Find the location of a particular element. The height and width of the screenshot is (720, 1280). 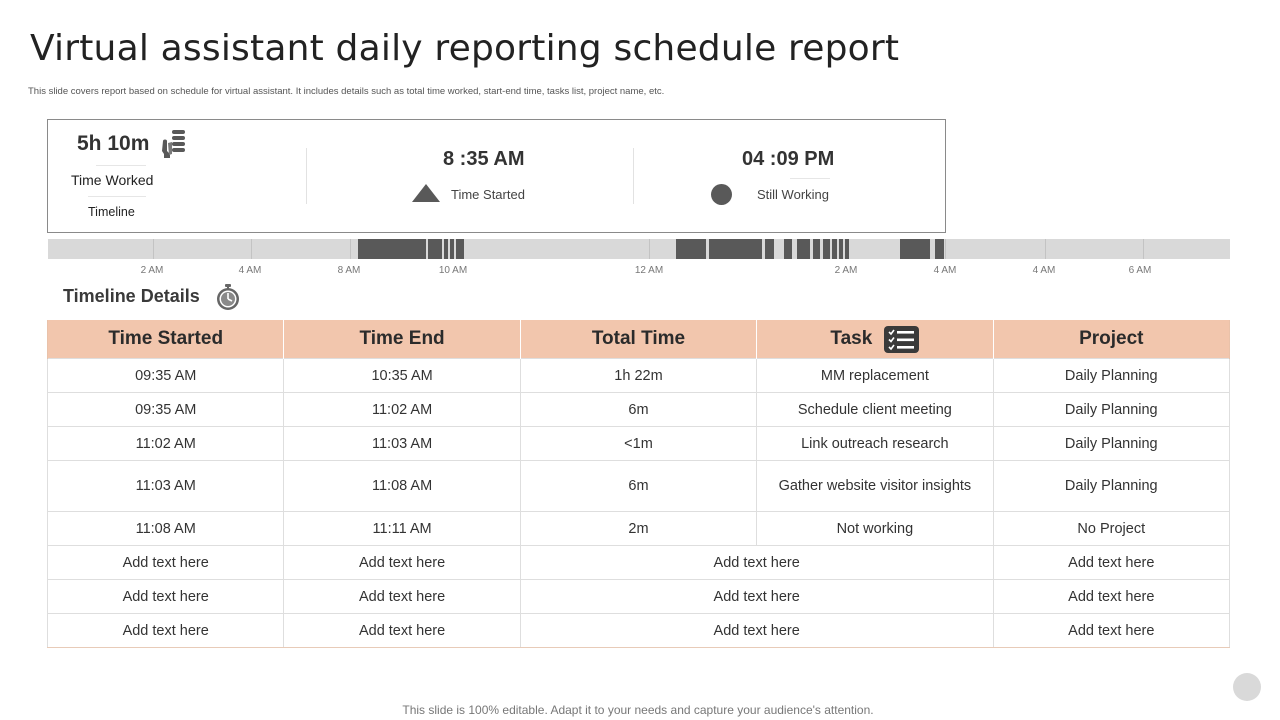

time-started-value: 8 :35 AM is located at coordinates (484, 159).